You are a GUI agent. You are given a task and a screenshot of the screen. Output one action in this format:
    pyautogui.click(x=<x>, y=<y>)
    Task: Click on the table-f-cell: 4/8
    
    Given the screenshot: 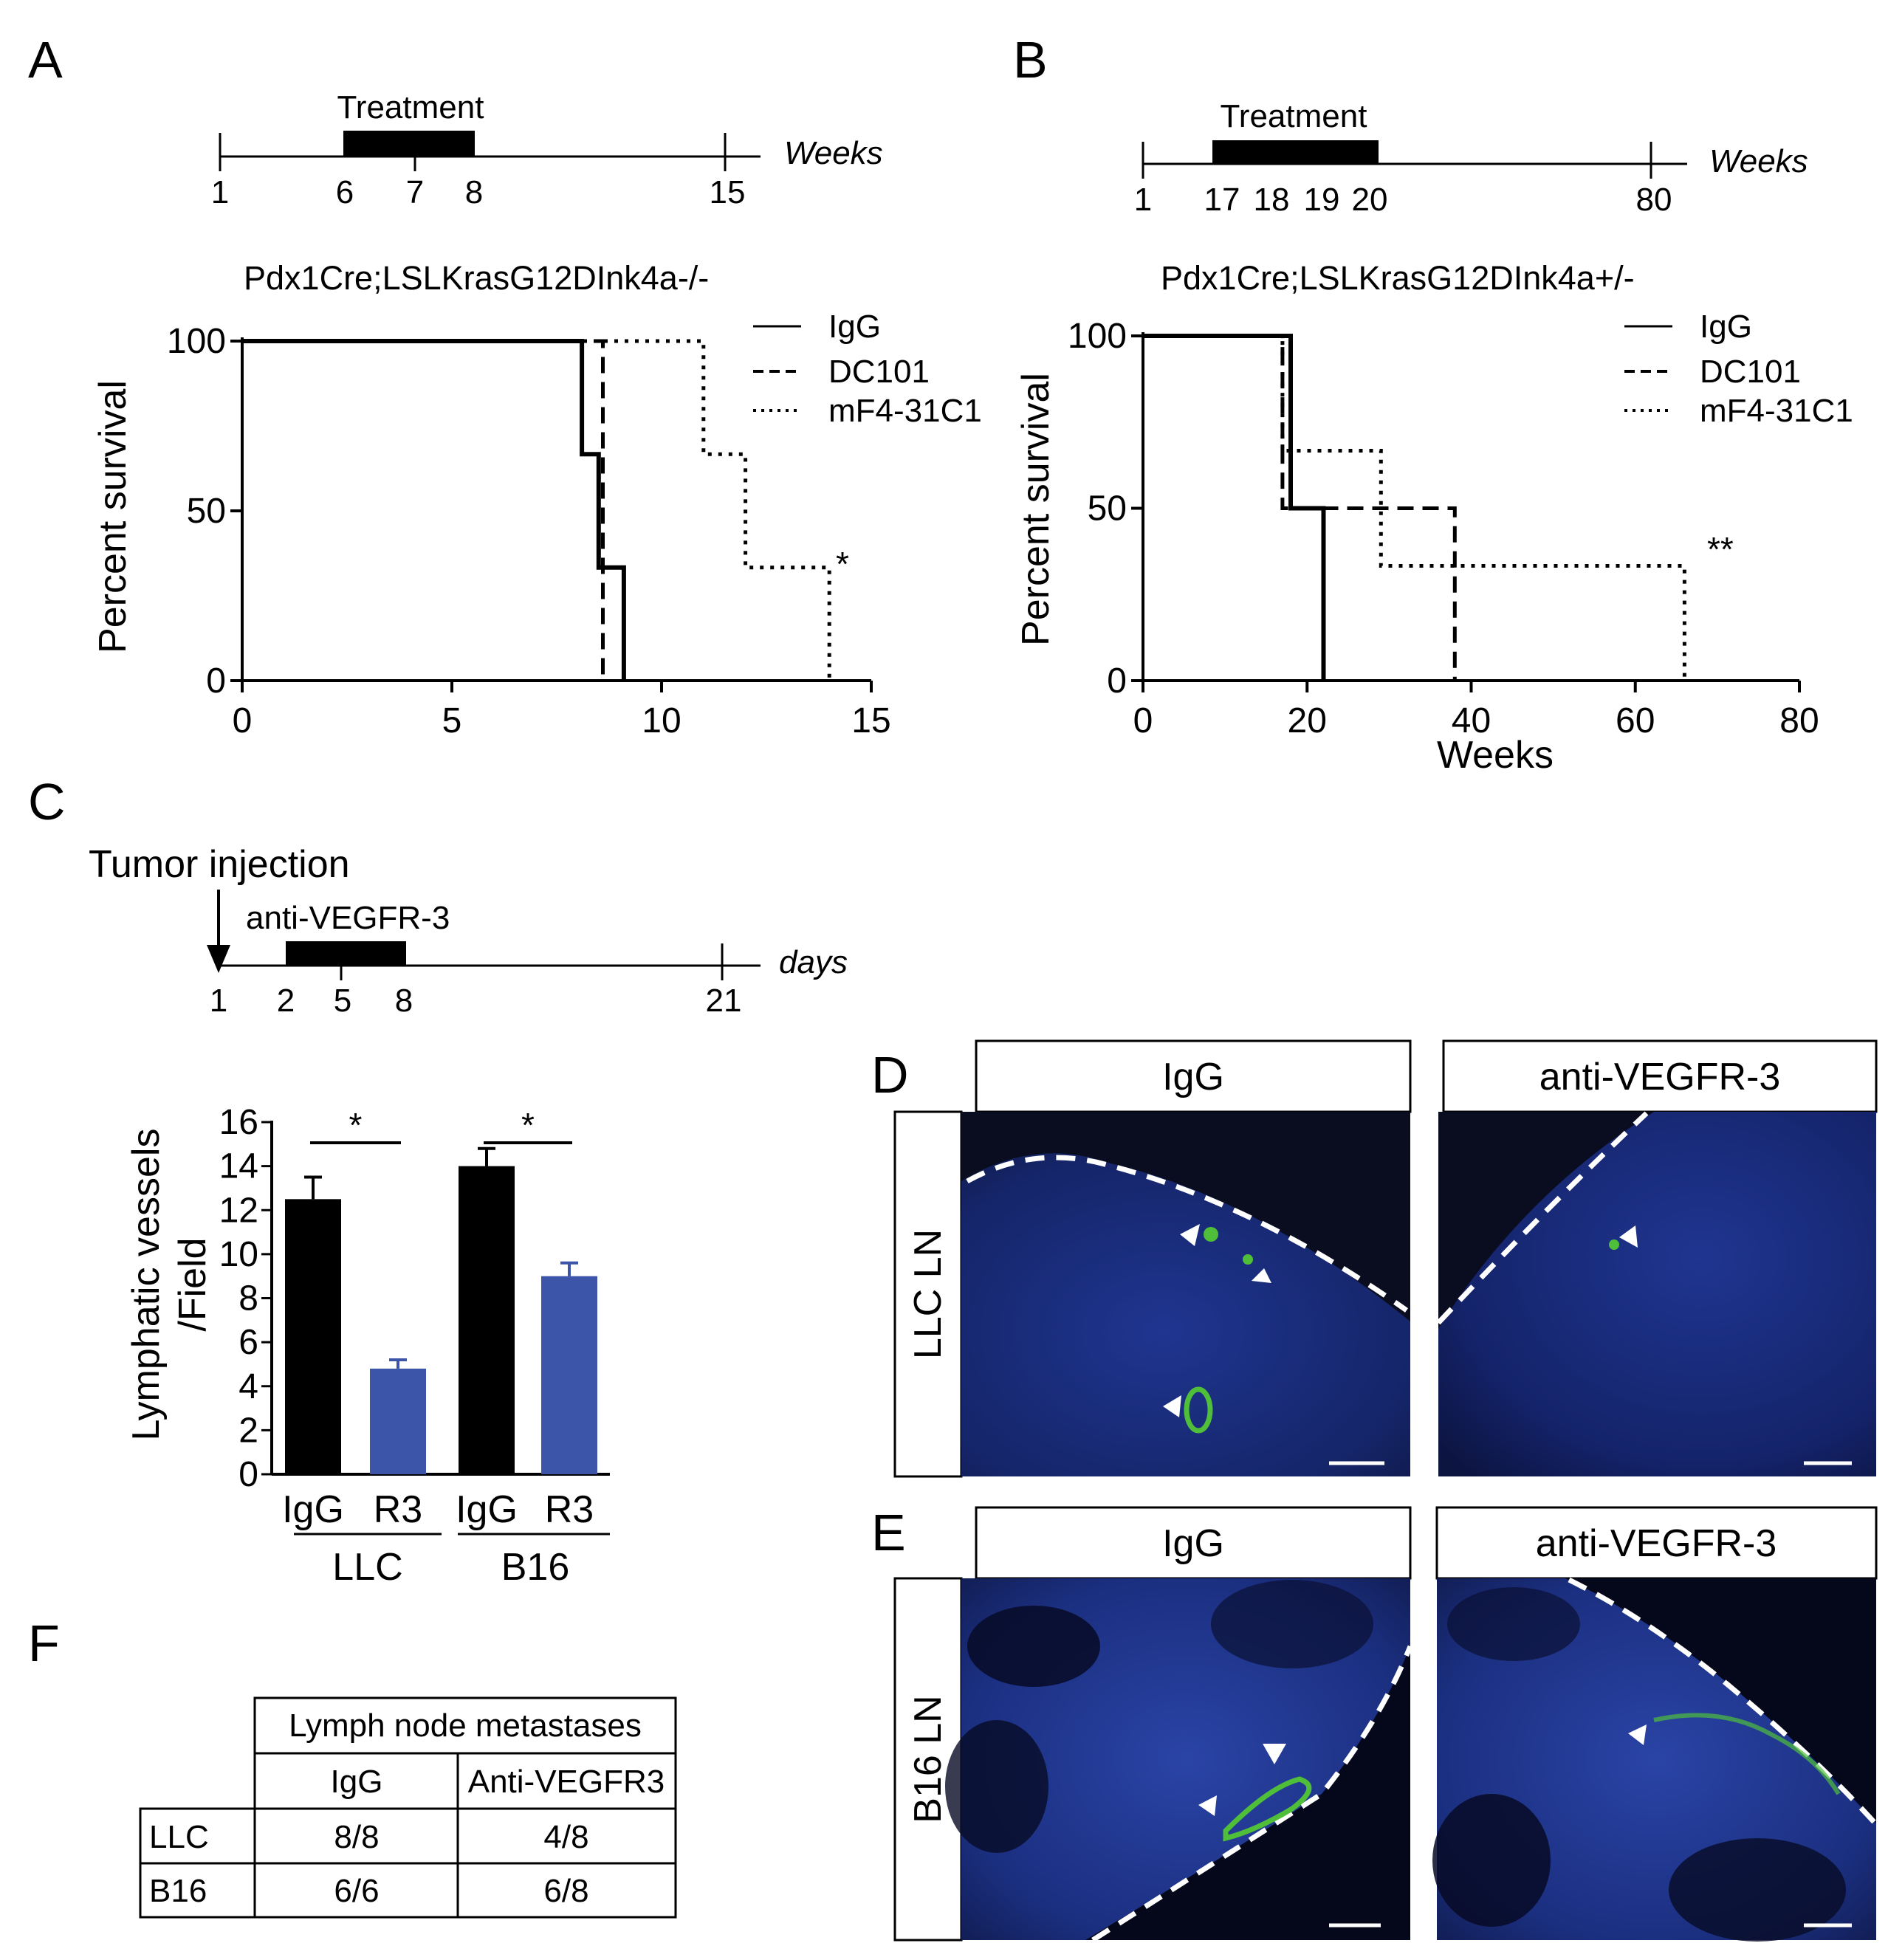 What is the action you would take?
    pyautogui.click(x=566, y=1837)
    